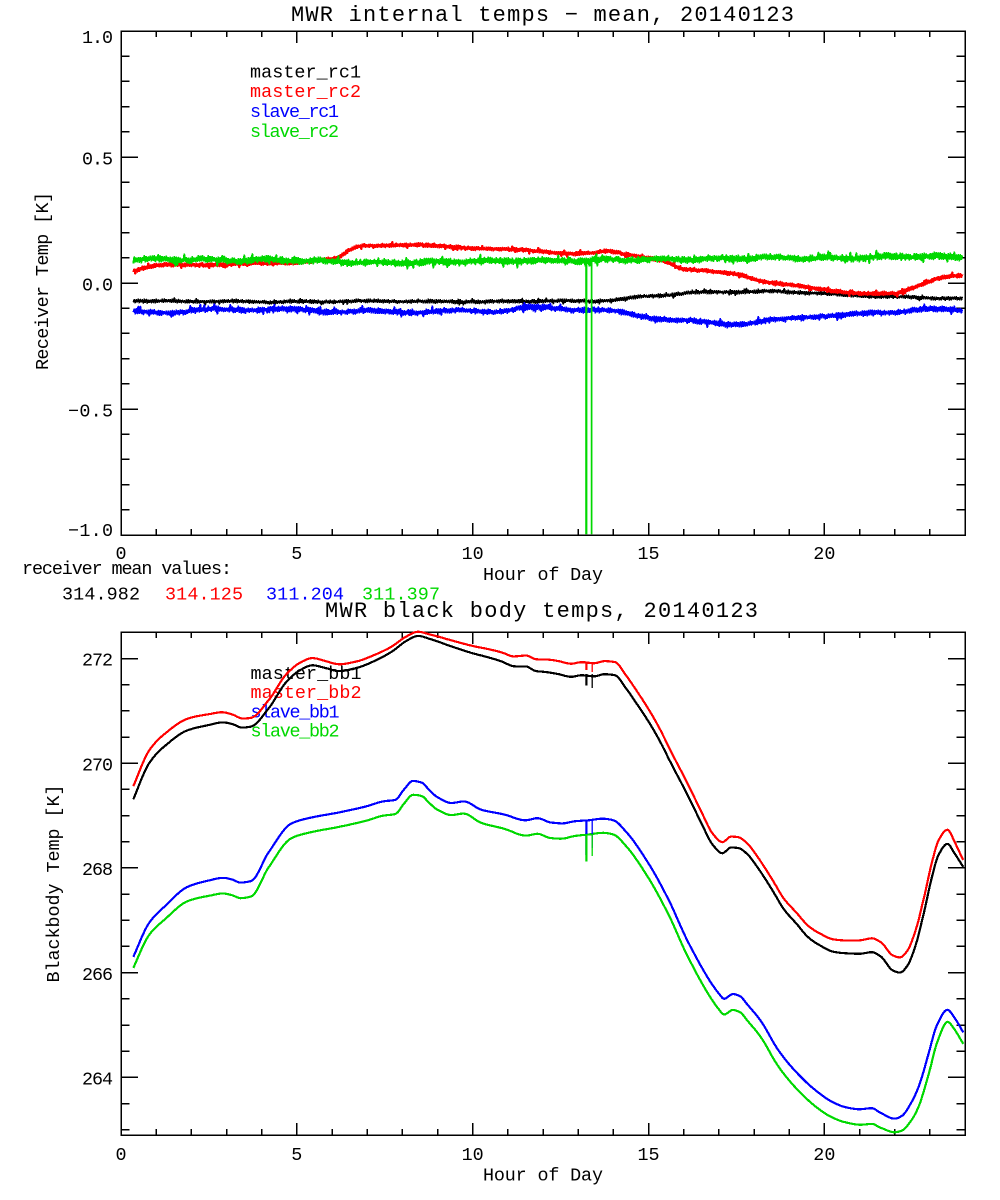 The height and width of the screenshot is (1200, 1000). Describe the element at coordinates (43, 281) in the screenshot. I see `svg-text: Receiver Temp [K]` at that location.